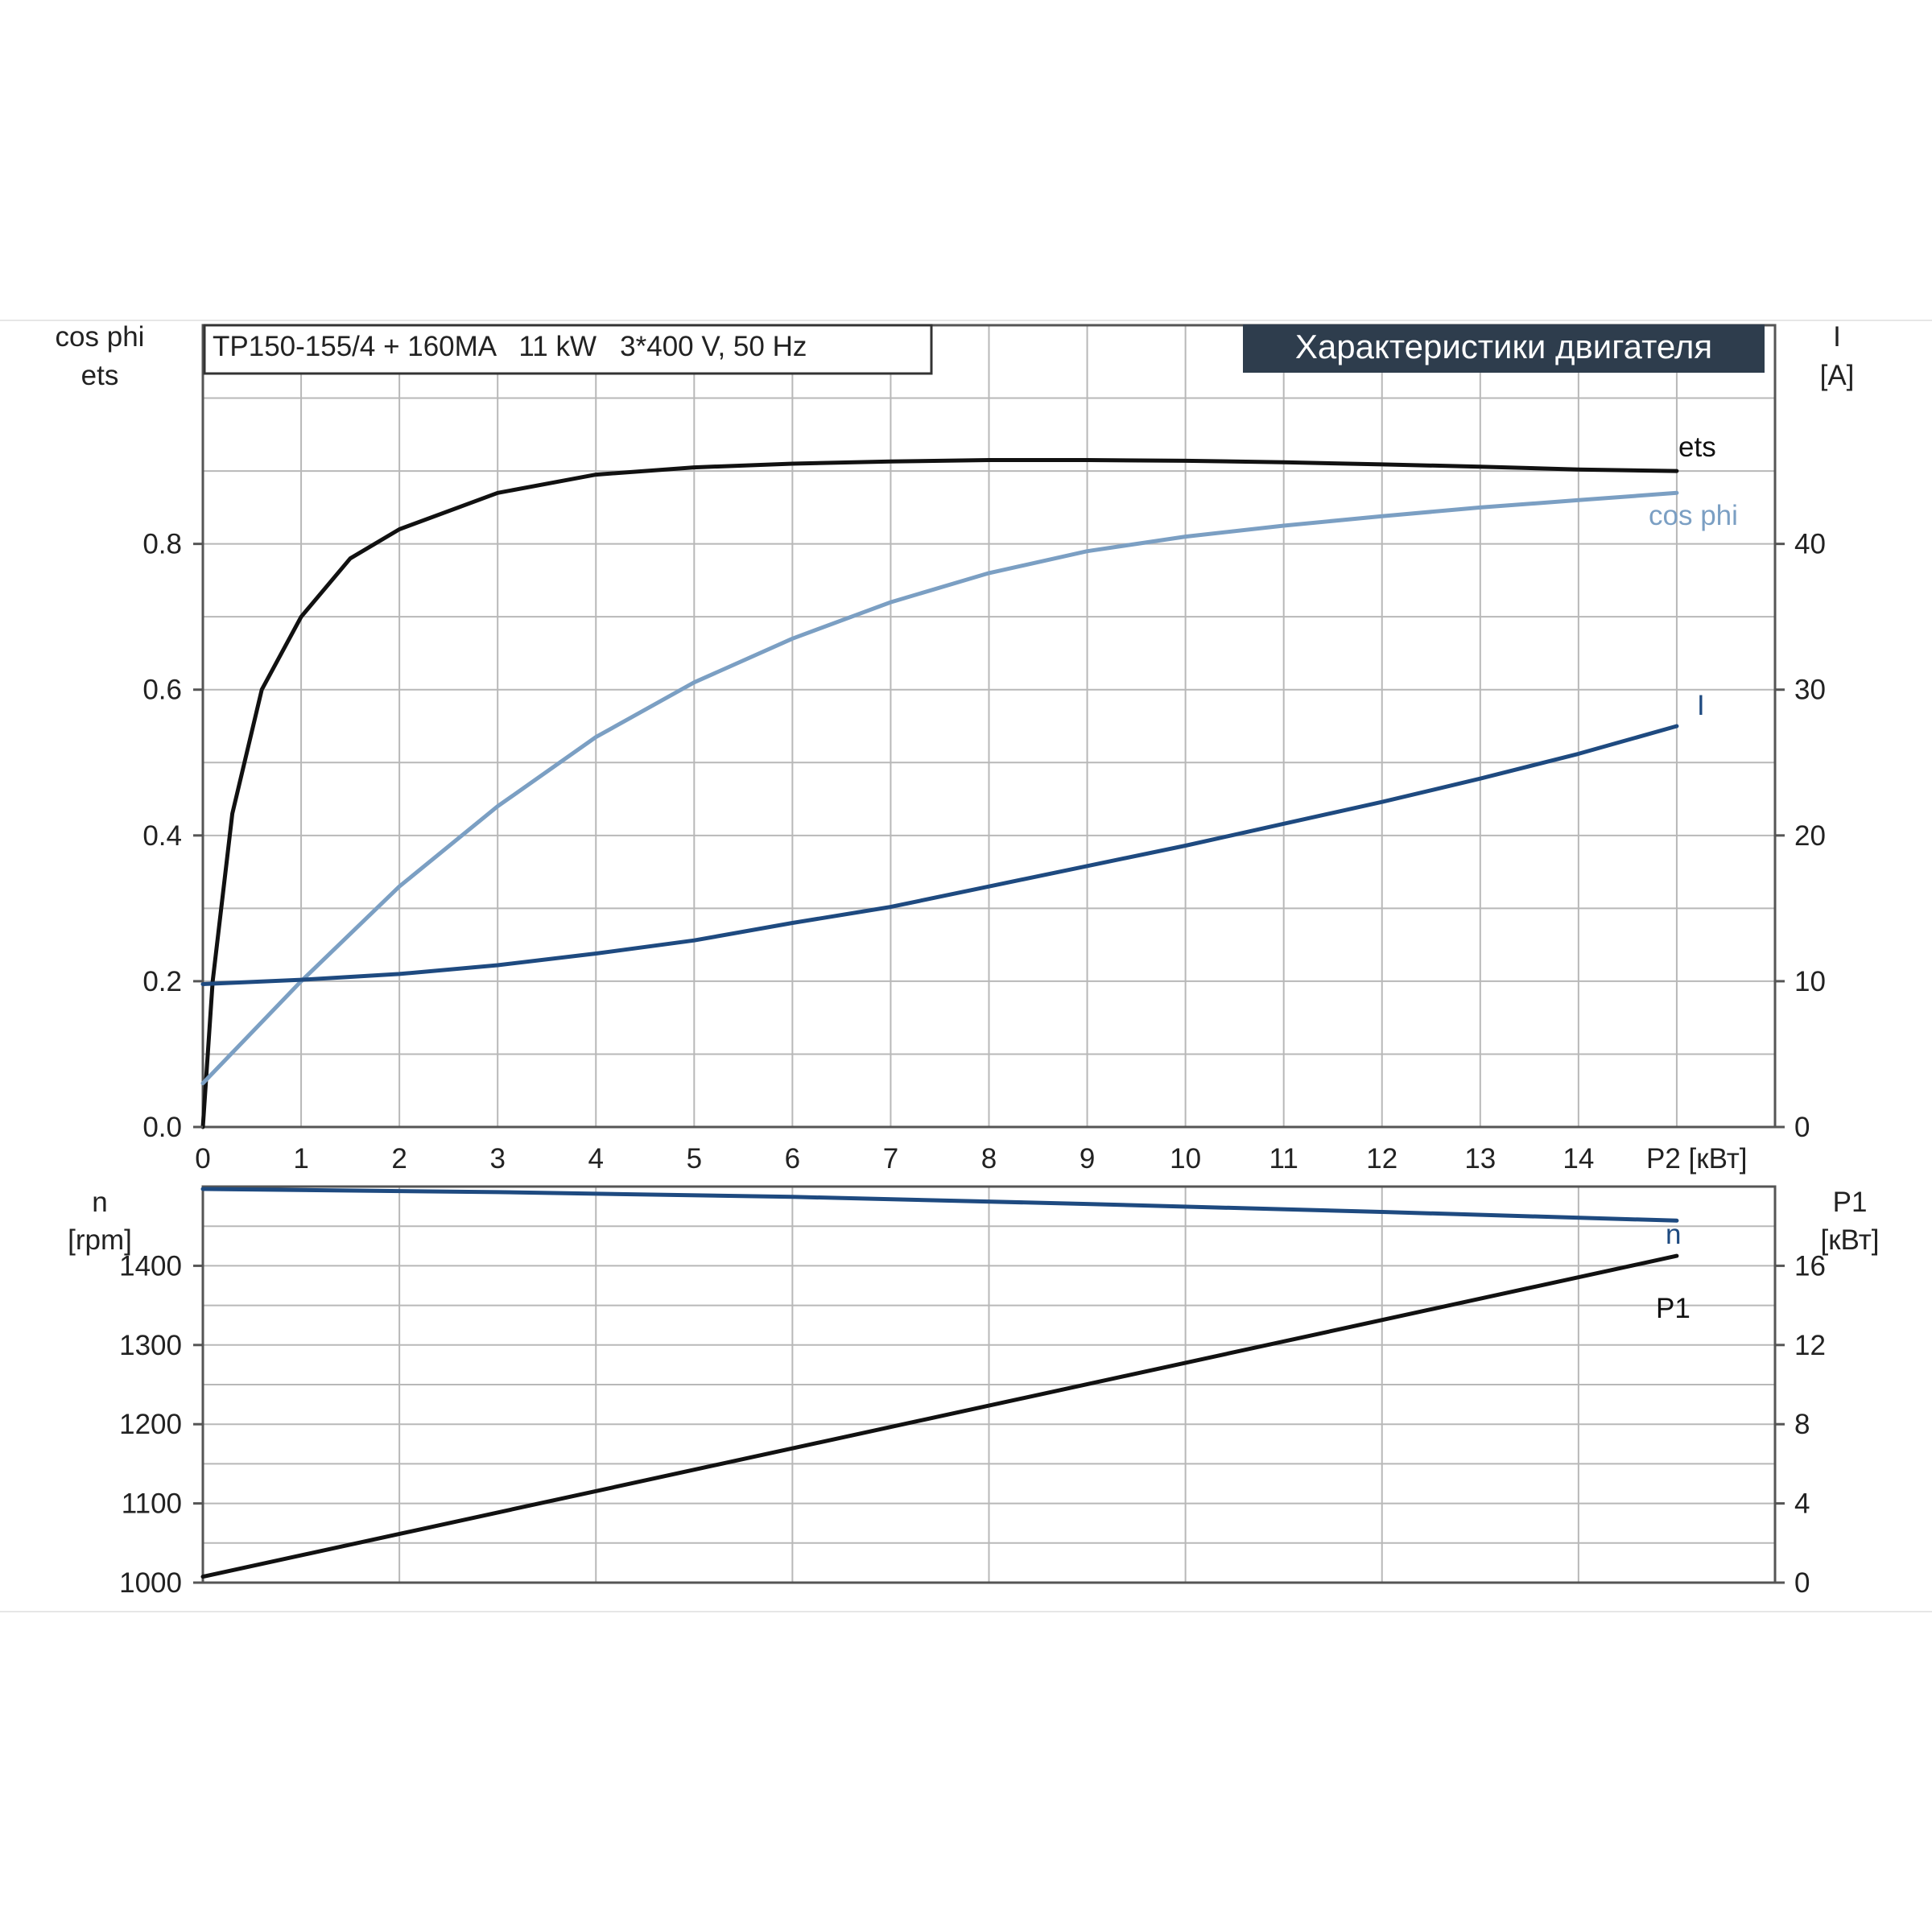  I want to click on series-label-current: I, so click(1701, 705).